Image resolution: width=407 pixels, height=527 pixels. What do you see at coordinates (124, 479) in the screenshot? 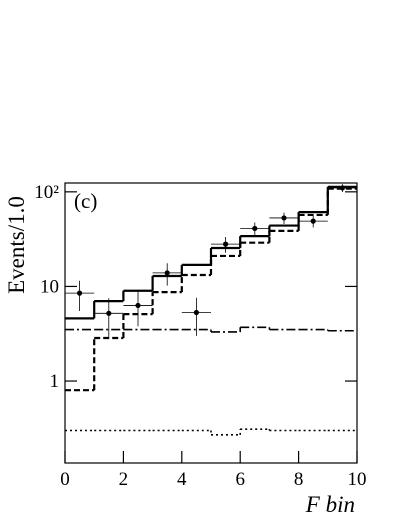
I see `x-tick-label: 2` at bounding box center [124, 479].